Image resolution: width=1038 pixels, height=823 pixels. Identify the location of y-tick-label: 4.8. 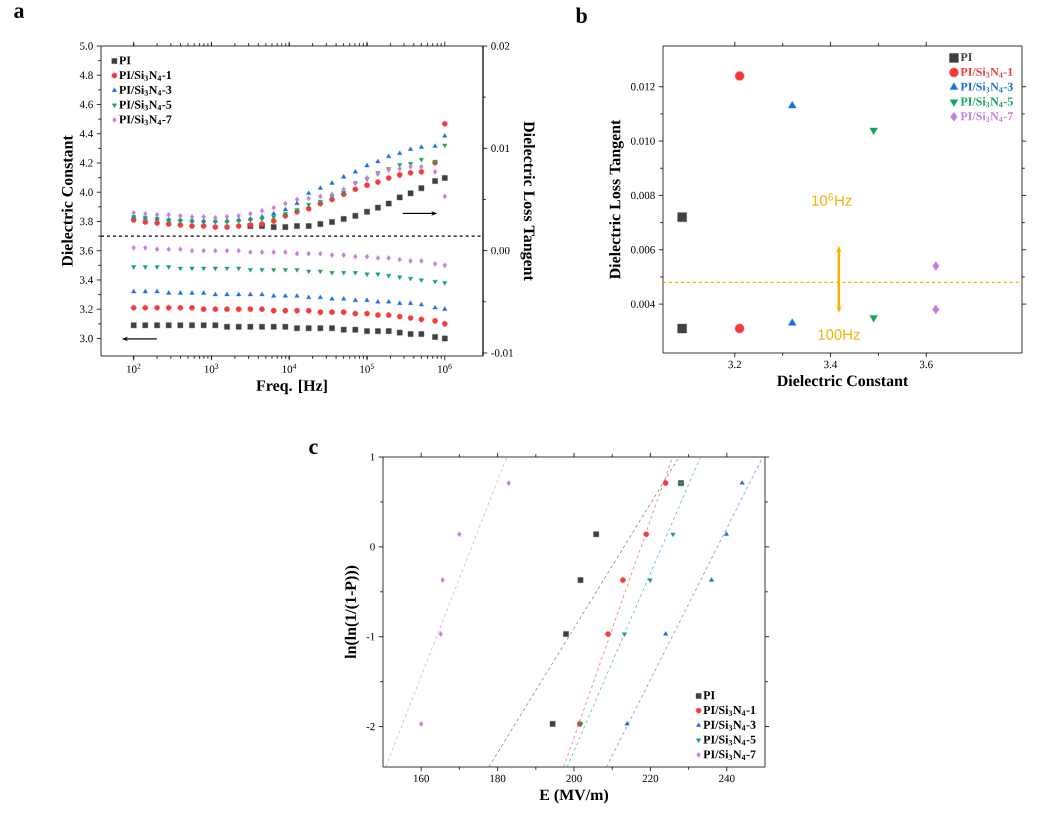
(86, 75).